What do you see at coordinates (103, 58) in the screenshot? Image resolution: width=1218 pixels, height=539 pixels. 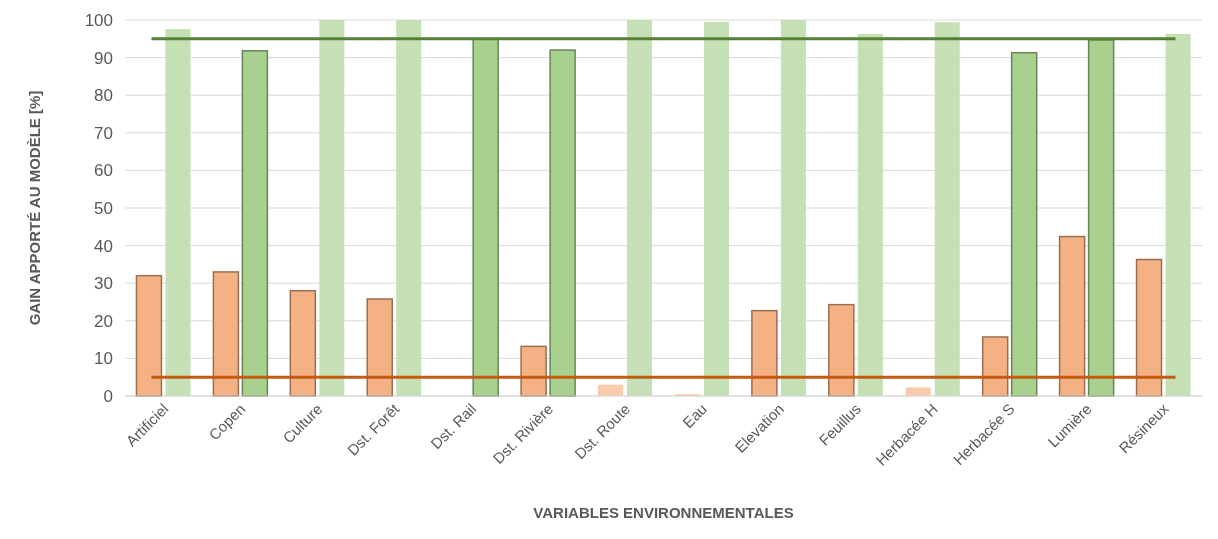 I see `y-tick-label: 90` at bounding box center [103, 58].